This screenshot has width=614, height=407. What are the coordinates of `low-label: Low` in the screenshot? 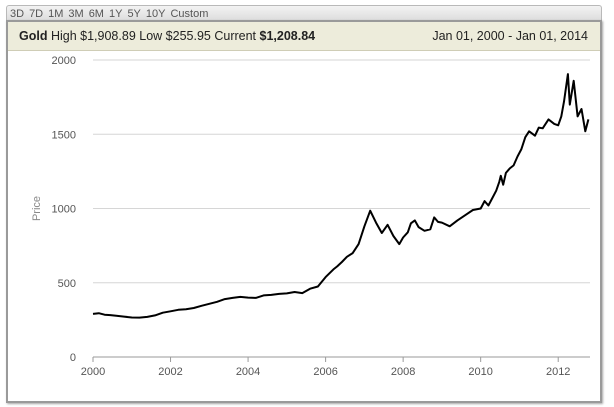 It's located at (151, 36).